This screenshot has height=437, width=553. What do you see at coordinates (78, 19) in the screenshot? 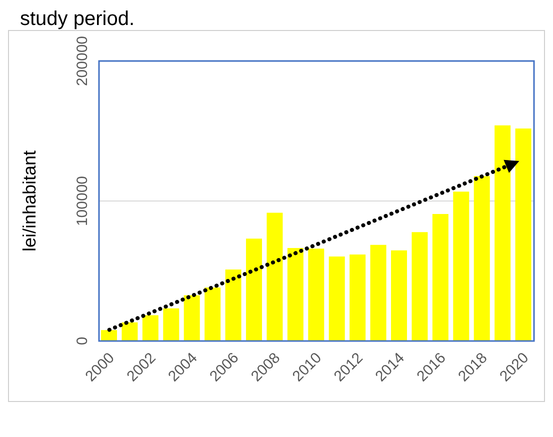
I see `text: study period.` at bounding box center [78, 19].